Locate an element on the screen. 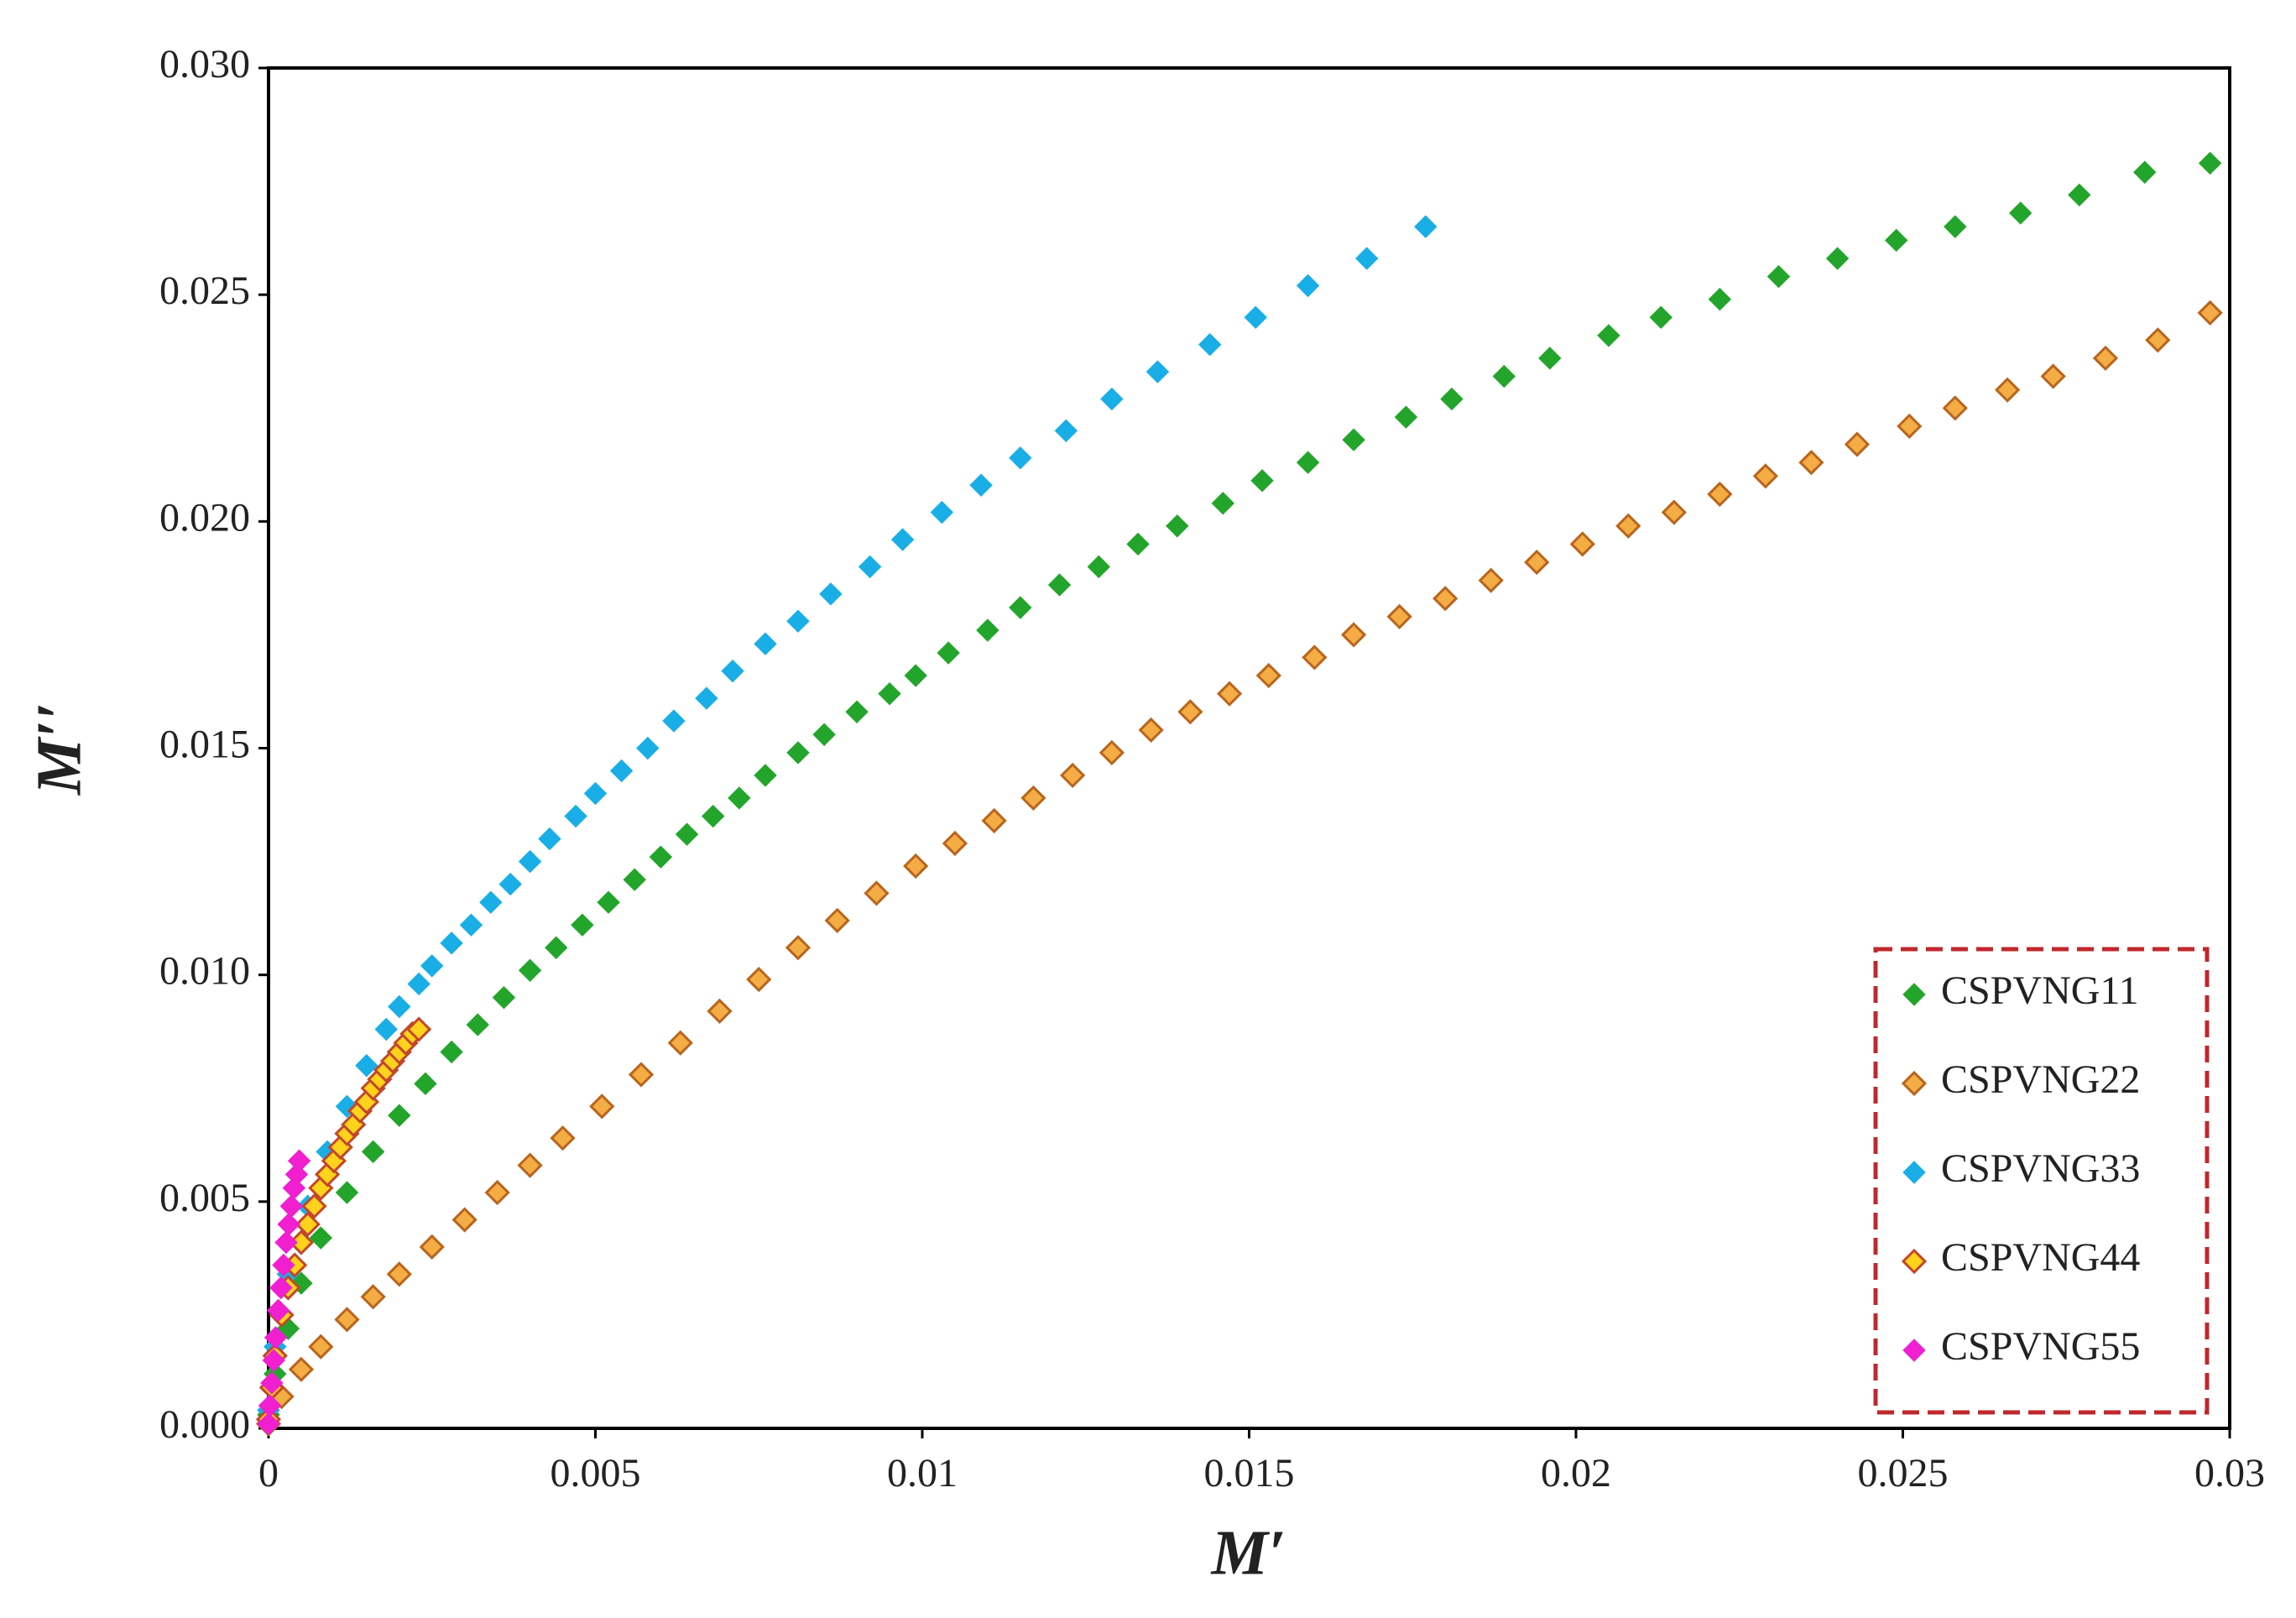 This screenshot has height=1618, width=2296. legend-label: CSPVNG44 is located at coordinates (2040, 1257).